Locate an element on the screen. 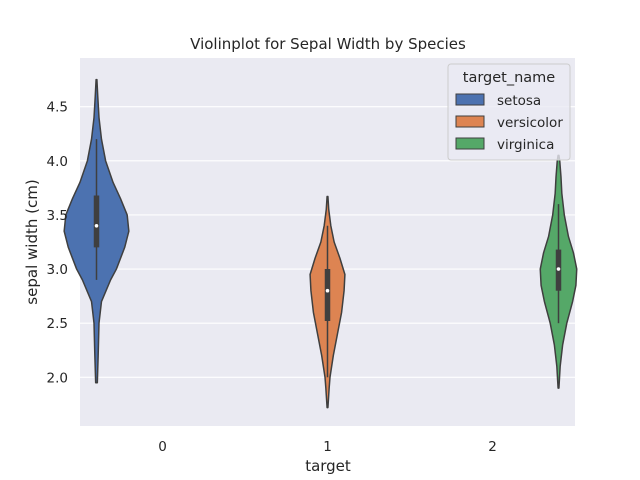 The width and height of the screenshot is (640, 480). legend-label-setosa: setosa is located at coordinates (519, 101).